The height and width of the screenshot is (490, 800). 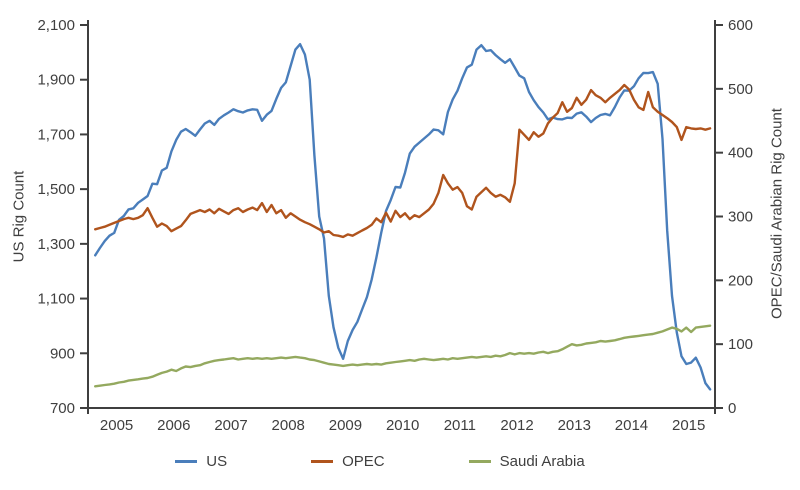 I want to click on y-right-tick-label: 200, so click(x=740, y=280).